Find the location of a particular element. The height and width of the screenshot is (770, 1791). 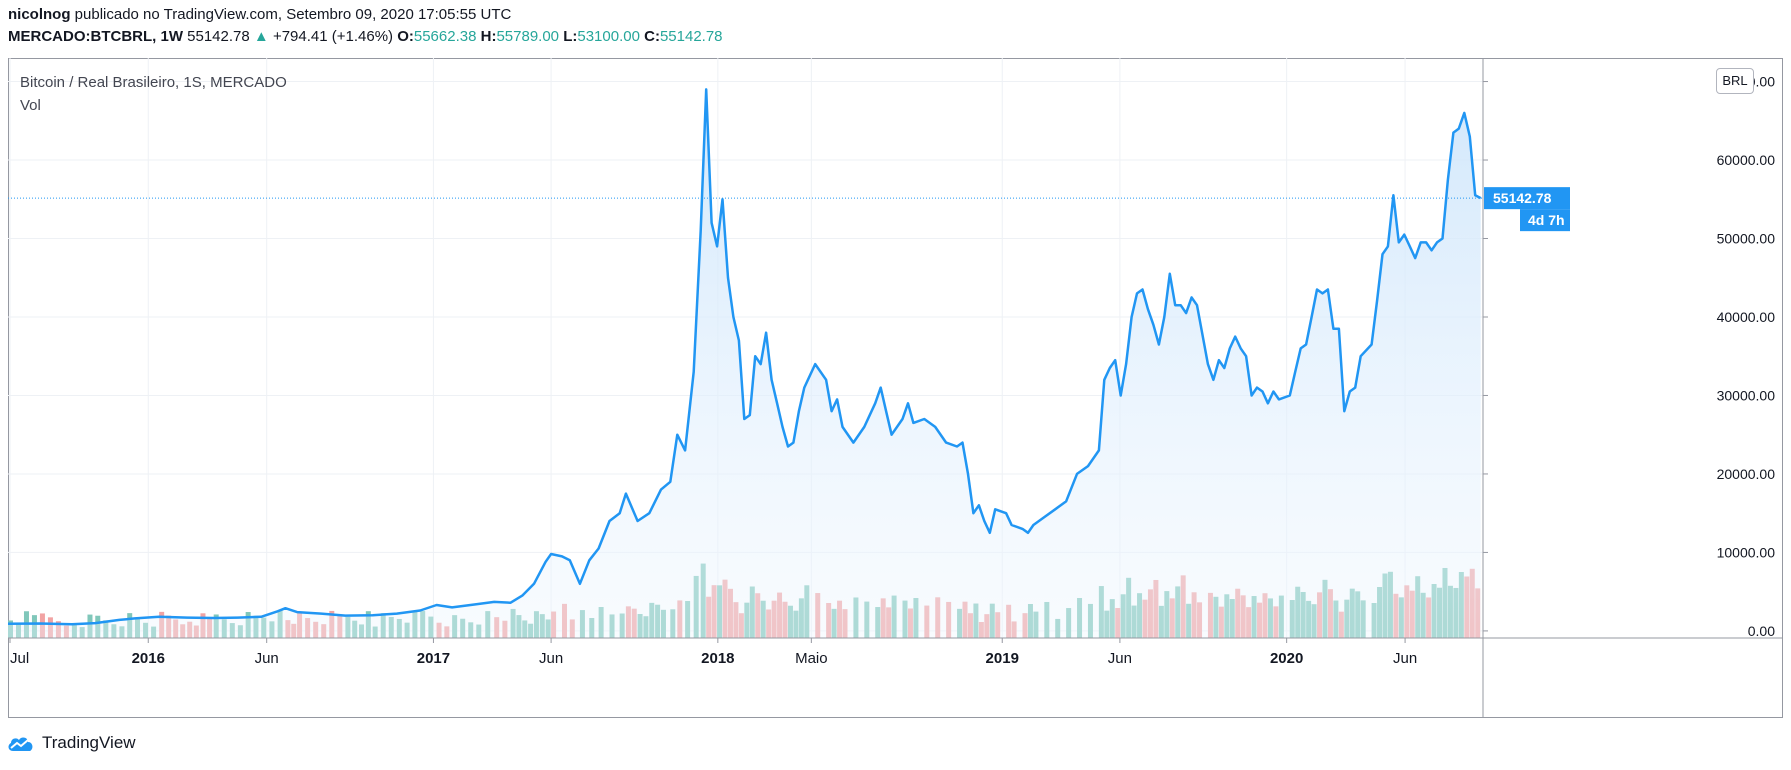

close-value: 55142.78 is located at coordinates (691, 36).